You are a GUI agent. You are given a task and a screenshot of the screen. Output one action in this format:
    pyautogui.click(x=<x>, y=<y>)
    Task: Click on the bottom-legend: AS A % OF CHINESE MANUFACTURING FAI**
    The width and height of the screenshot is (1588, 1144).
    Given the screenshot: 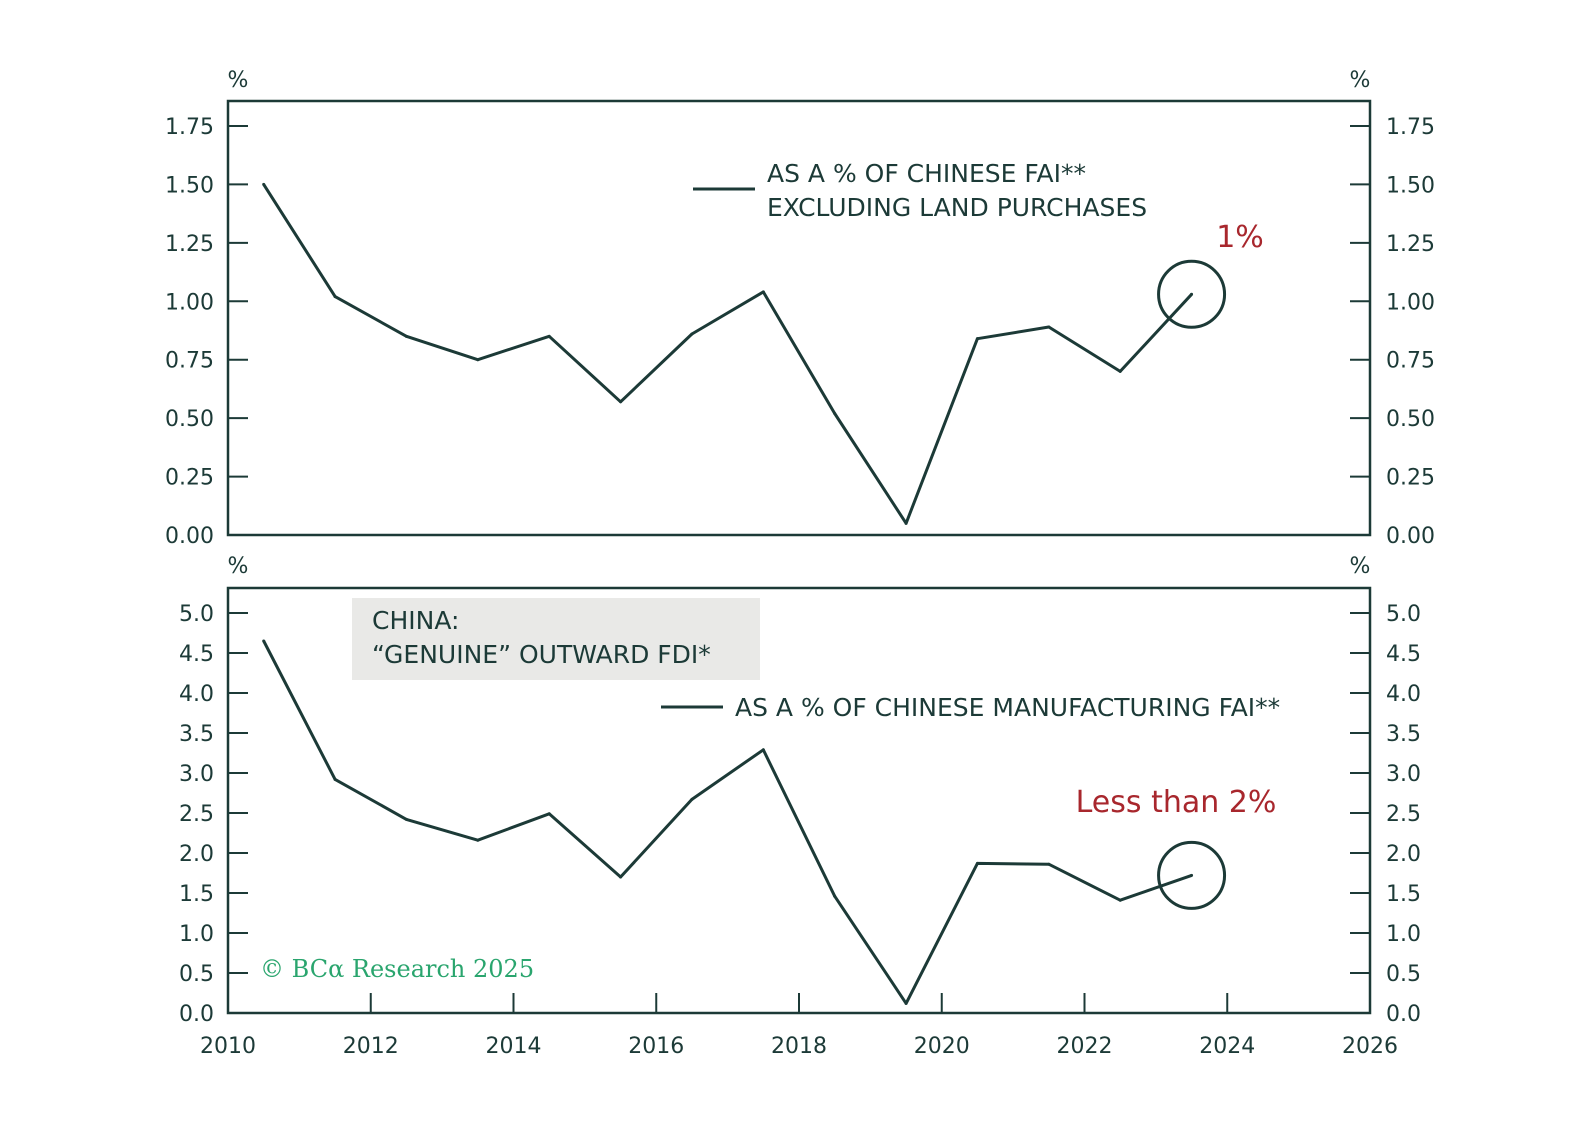 What is the action you would take?
    pyautogui.click(x=970, y=707)
    